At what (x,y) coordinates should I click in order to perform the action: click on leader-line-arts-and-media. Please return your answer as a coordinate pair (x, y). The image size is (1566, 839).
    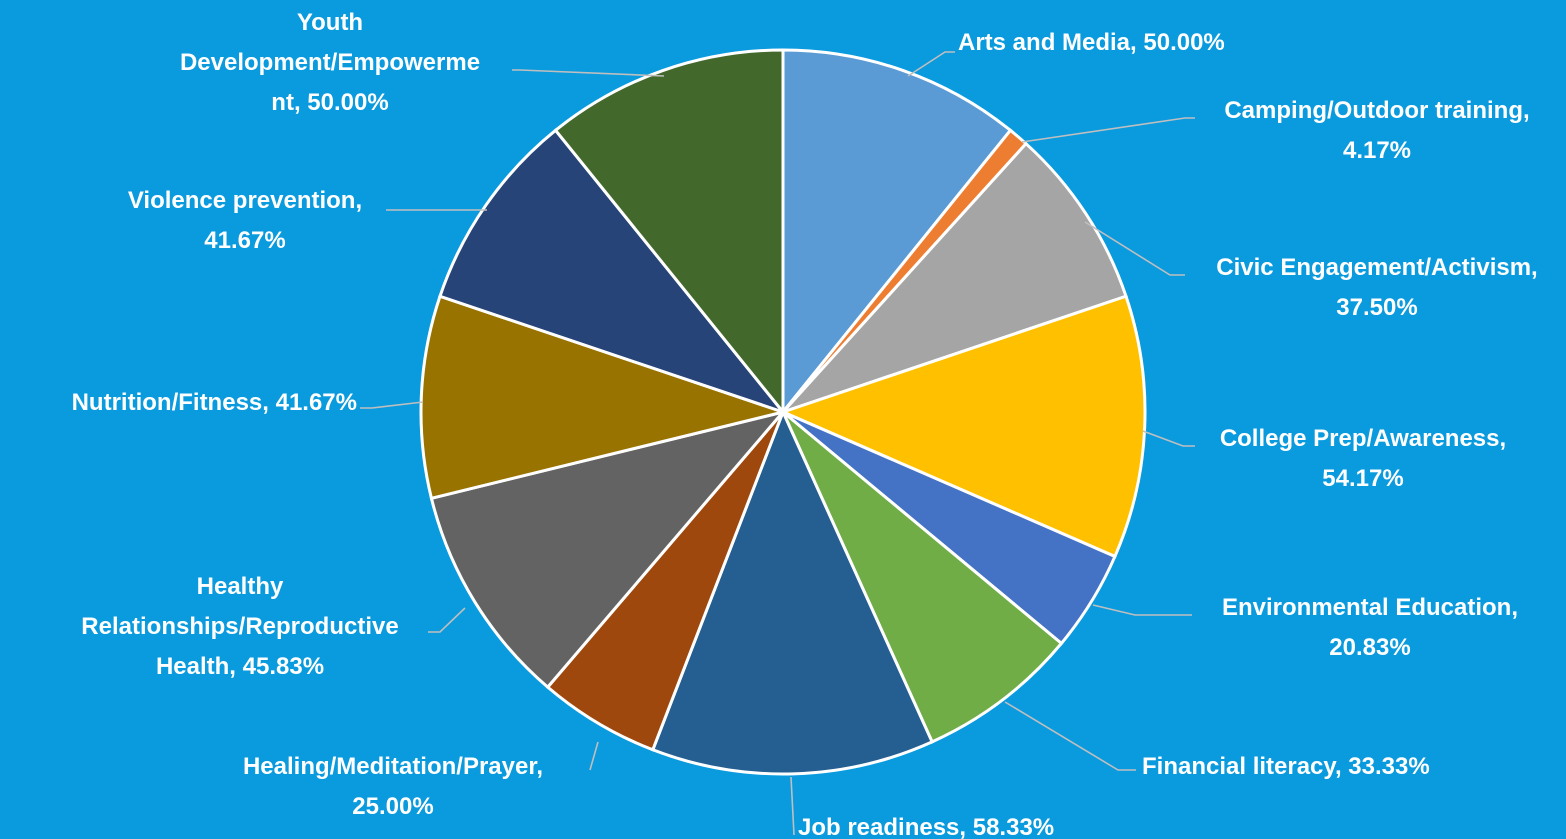
    Looking at the image, I should click on (931, 64).